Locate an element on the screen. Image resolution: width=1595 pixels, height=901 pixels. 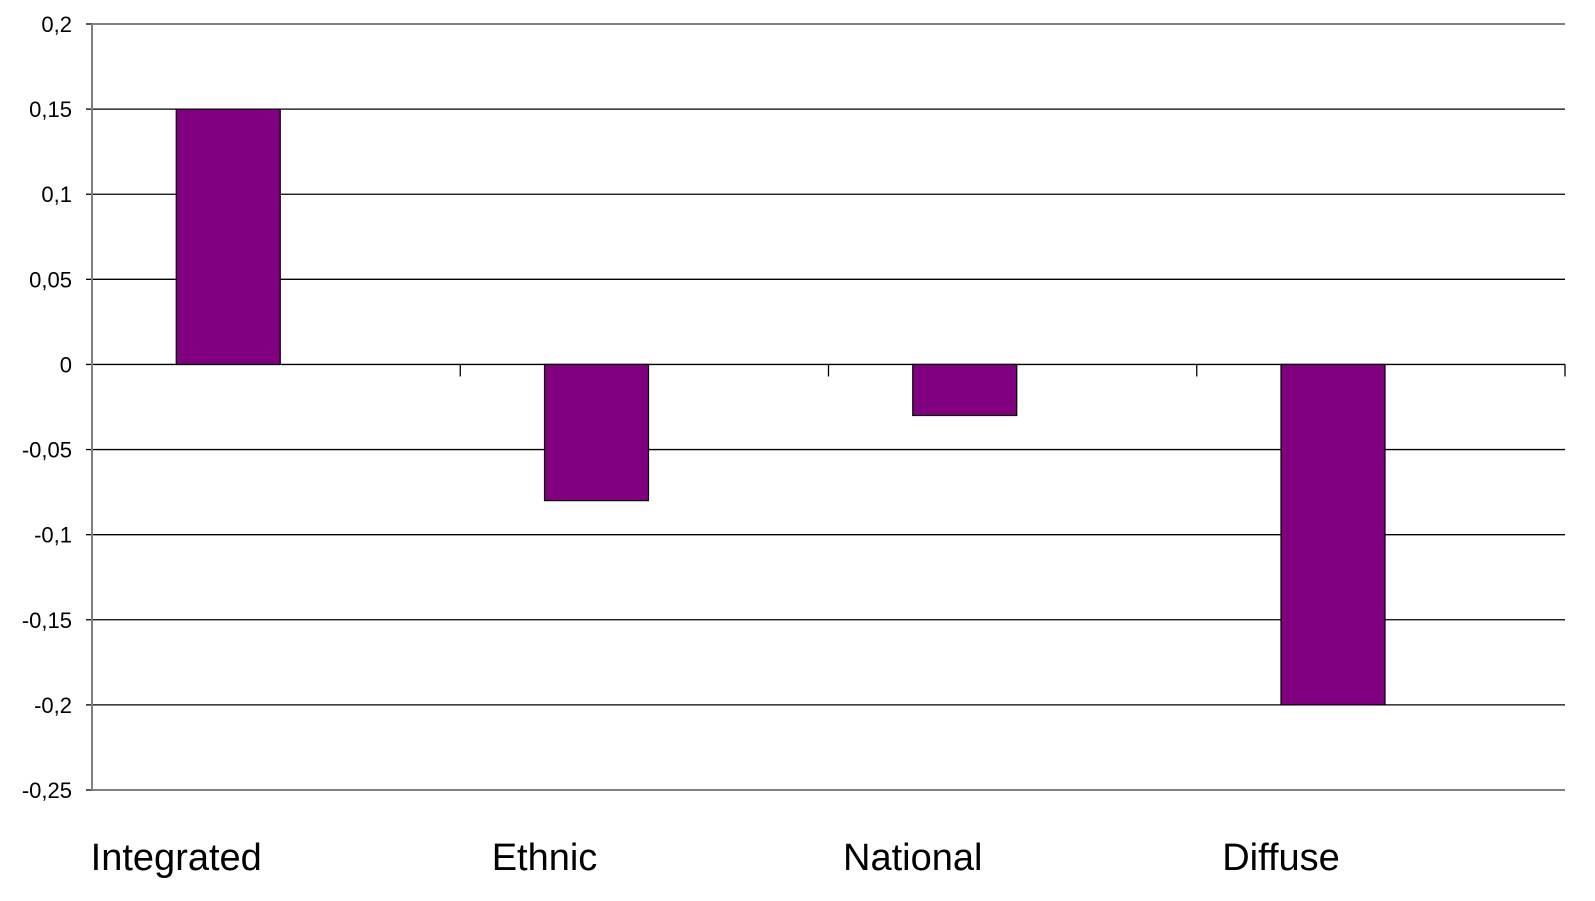
bar-ethnic is located at coordinates (596, 432).